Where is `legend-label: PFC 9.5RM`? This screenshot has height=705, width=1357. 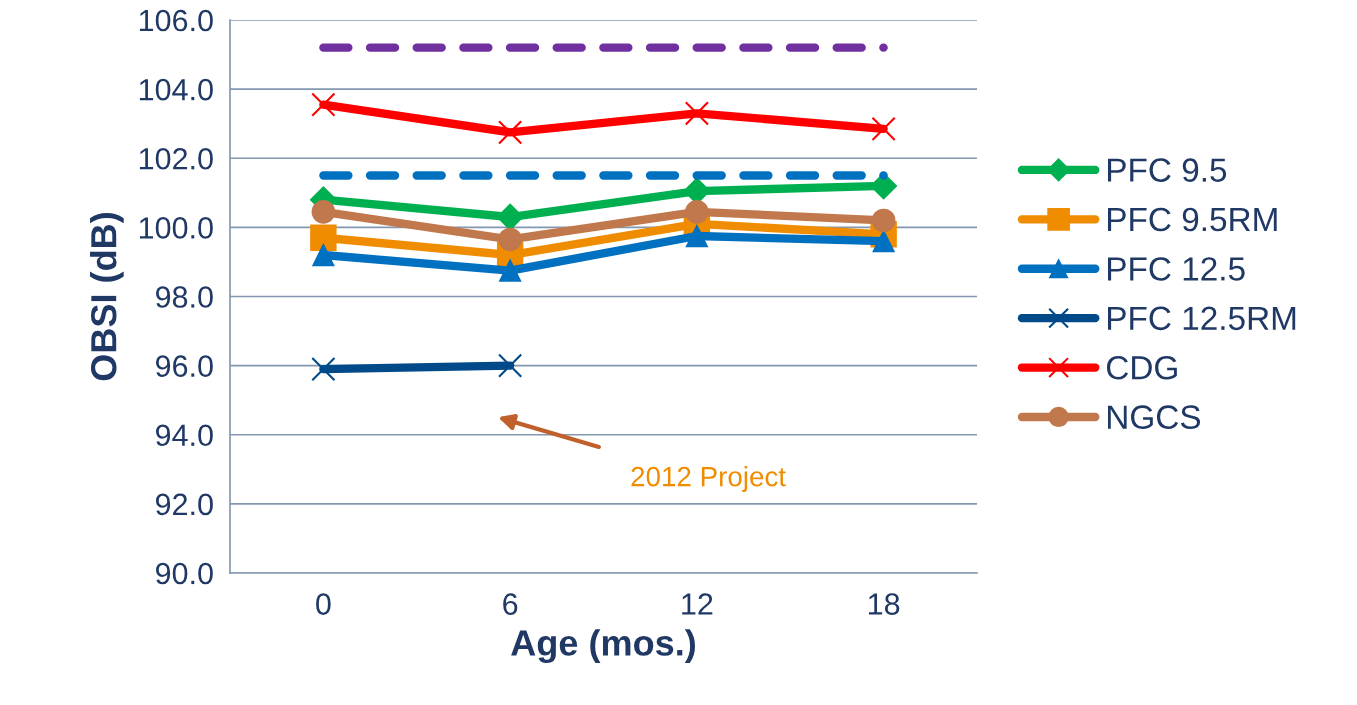
legend-label: PFC 9.5RM is located at coordinates (1192, 219).